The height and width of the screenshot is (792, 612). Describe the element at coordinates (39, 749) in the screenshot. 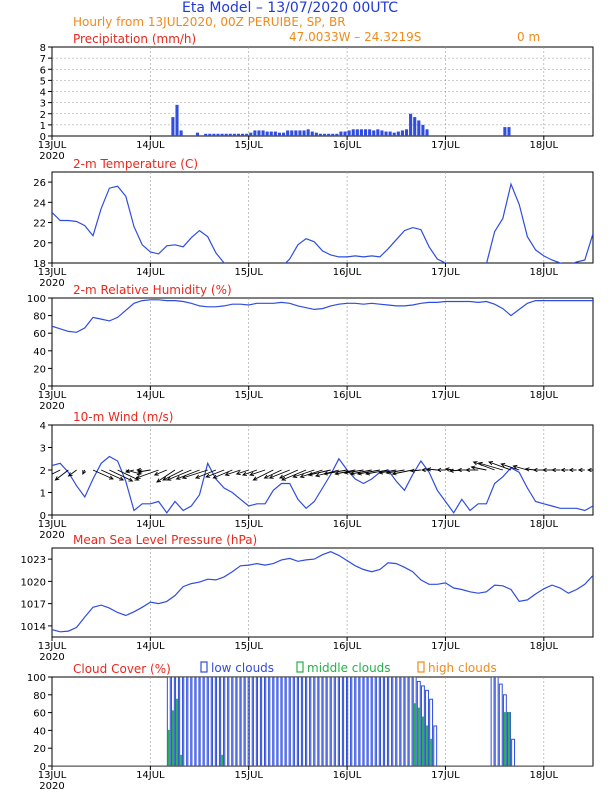

I see `y-tick-label: 20` at that location.